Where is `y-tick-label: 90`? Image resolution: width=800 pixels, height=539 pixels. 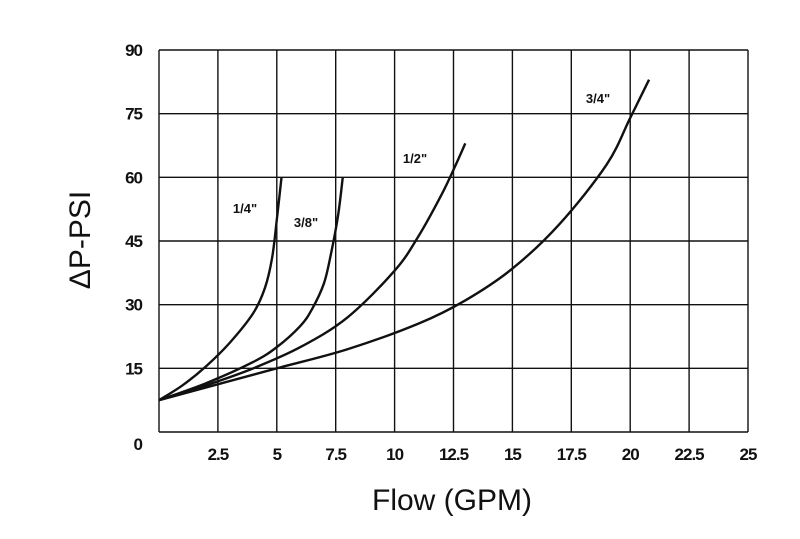
y-tick-label: 90 is located at coordinates (133, 50).